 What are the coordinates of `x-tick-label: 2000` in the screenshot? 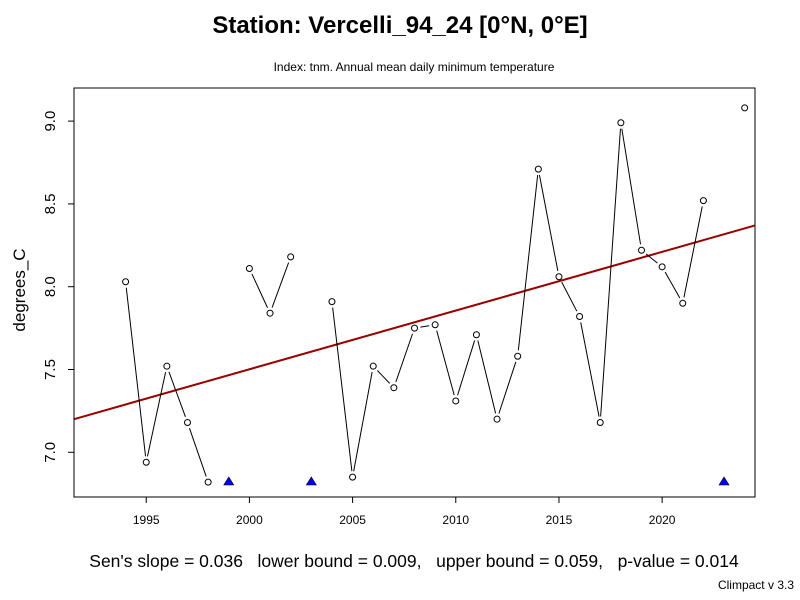 It's located at (249, 520).